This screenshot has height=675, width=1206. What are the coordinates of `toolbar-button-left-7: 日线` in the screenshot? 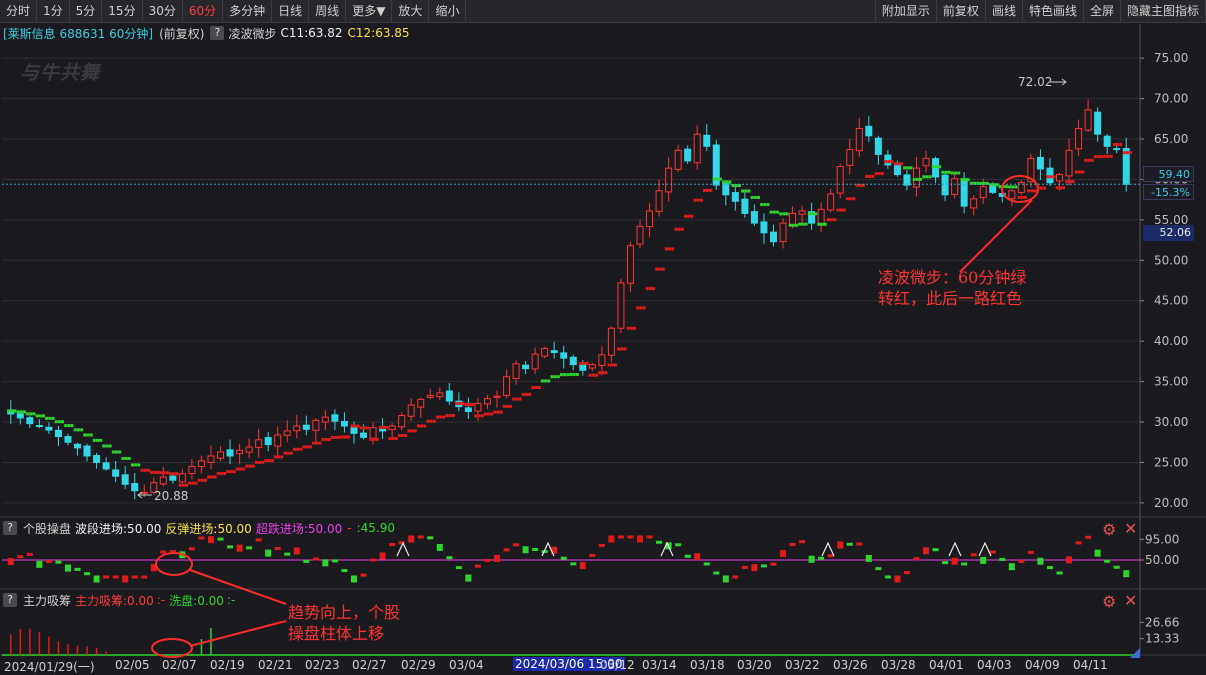 It's located at (291, 11).